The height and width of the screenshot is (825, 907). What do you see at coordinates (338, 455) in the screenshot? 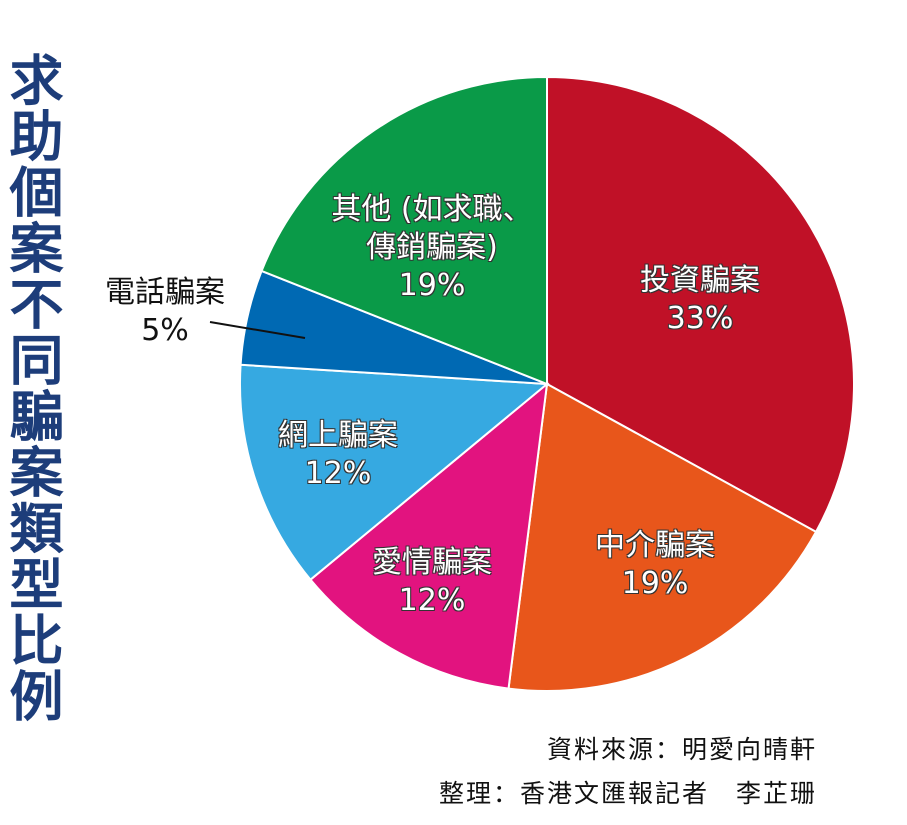
I see `slice-label: 網上騙案 12%` at bounding box center [338, 455].